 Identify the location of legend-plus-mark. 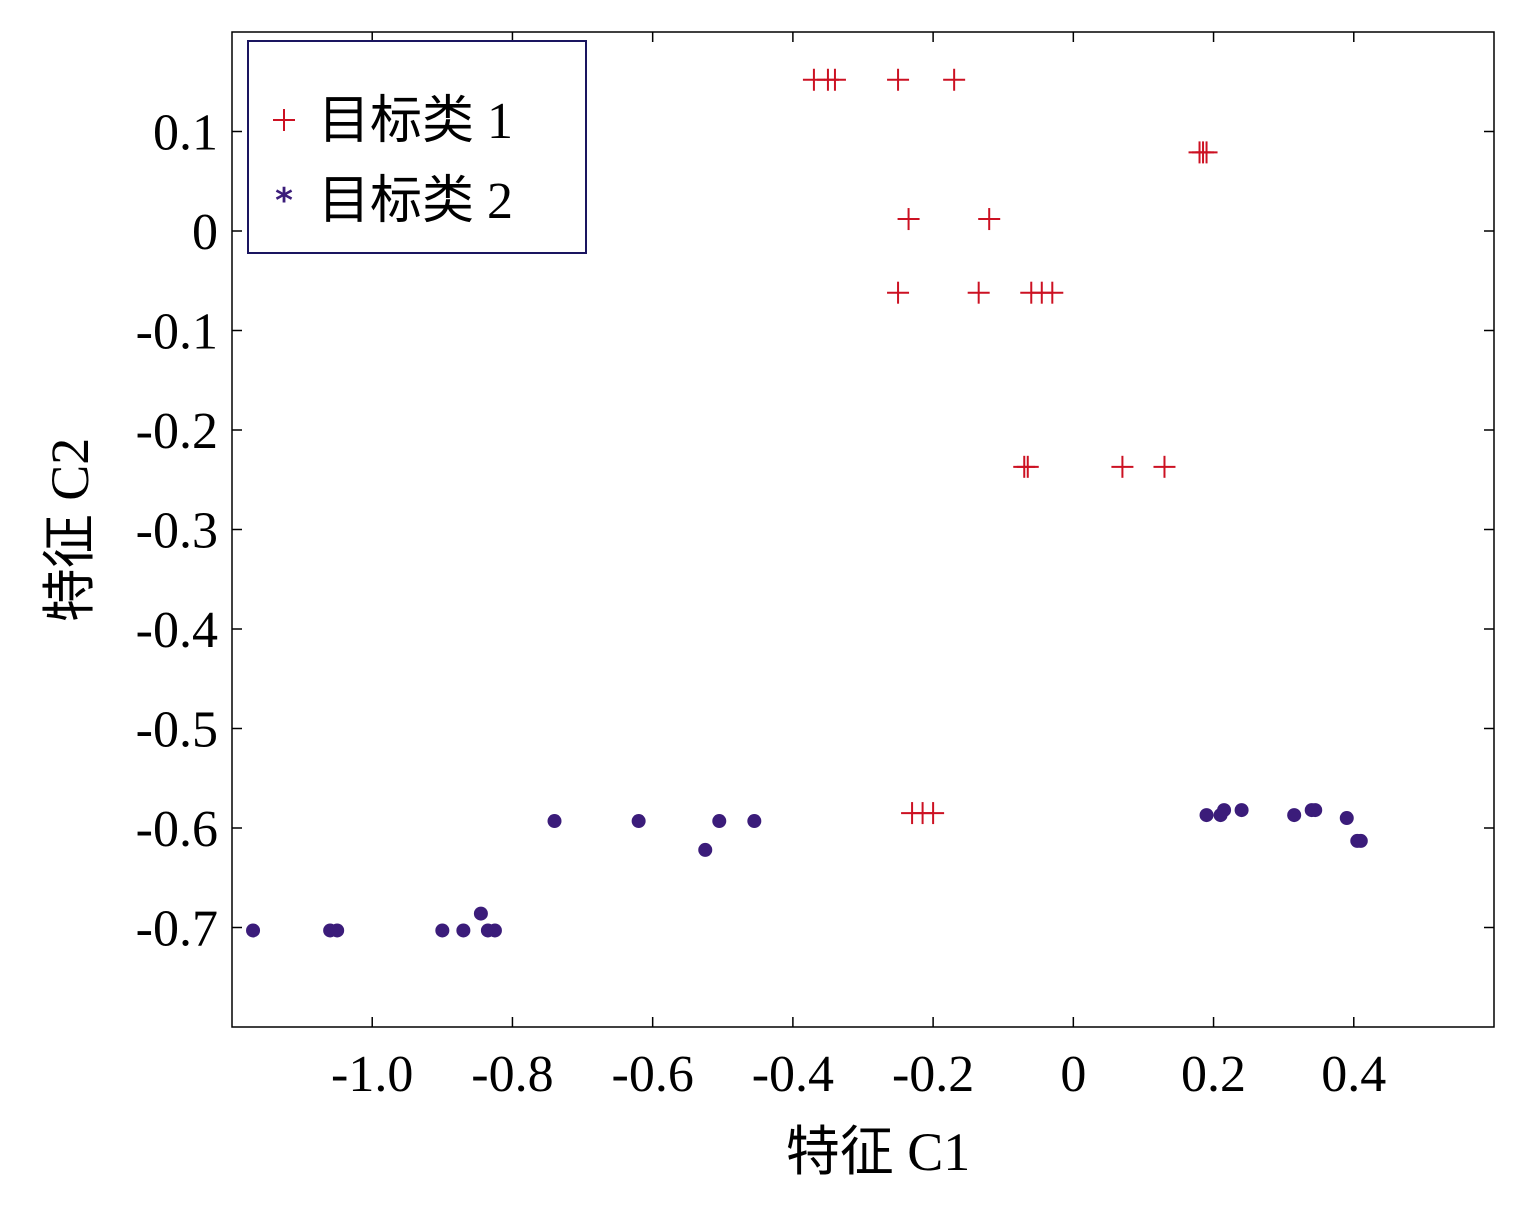
(284, 120).